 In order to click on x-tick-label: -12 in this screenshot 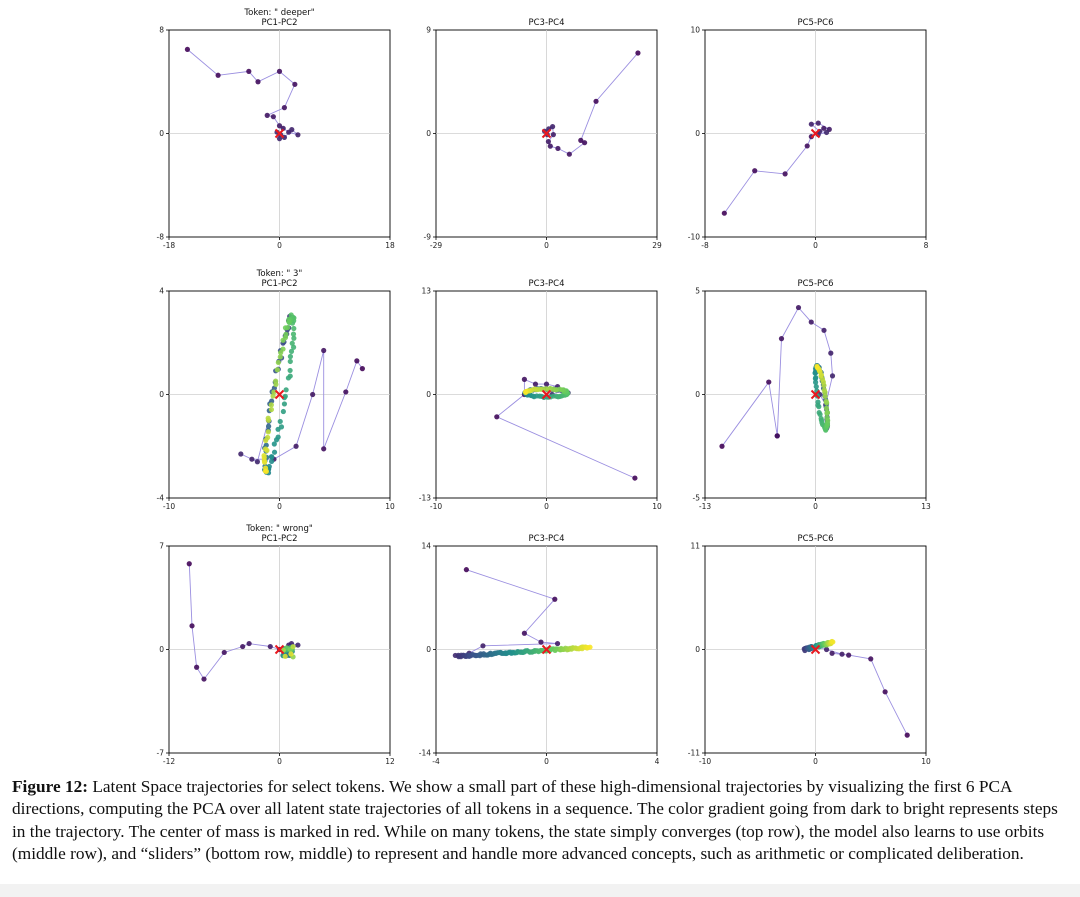, I will do `click(169, 761)`.